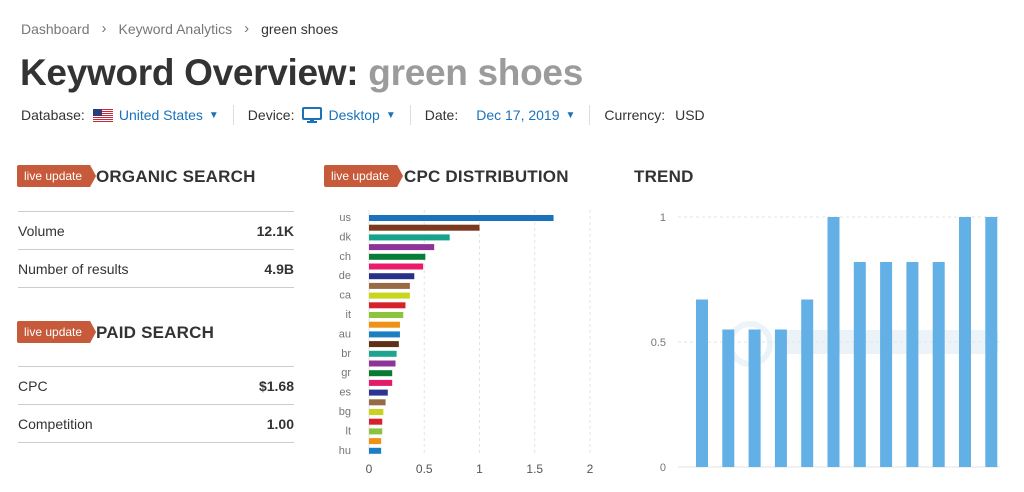 This screenshot has height=492, width=1024. I want to click on metric-row-cpc: CPC $1.68, so click(156, 386).